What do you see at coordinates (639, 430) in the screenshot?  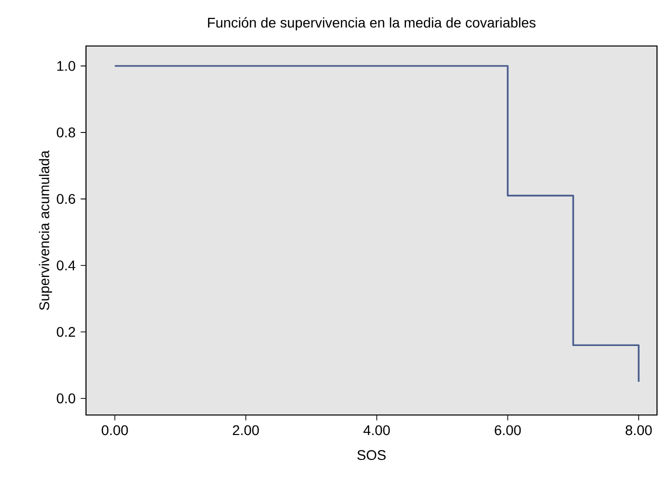 I see `x-tick-label: 8.00` at bounding box center [639, 430].